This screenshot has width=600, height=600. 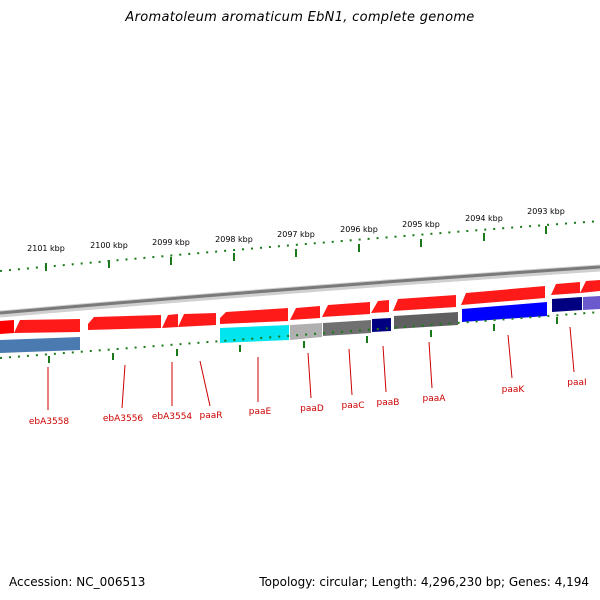 What do you see at coordinates (576, 383) in the screenshot?
I see `gene-label-paaI: paaI` at bounding box center [576, 383].